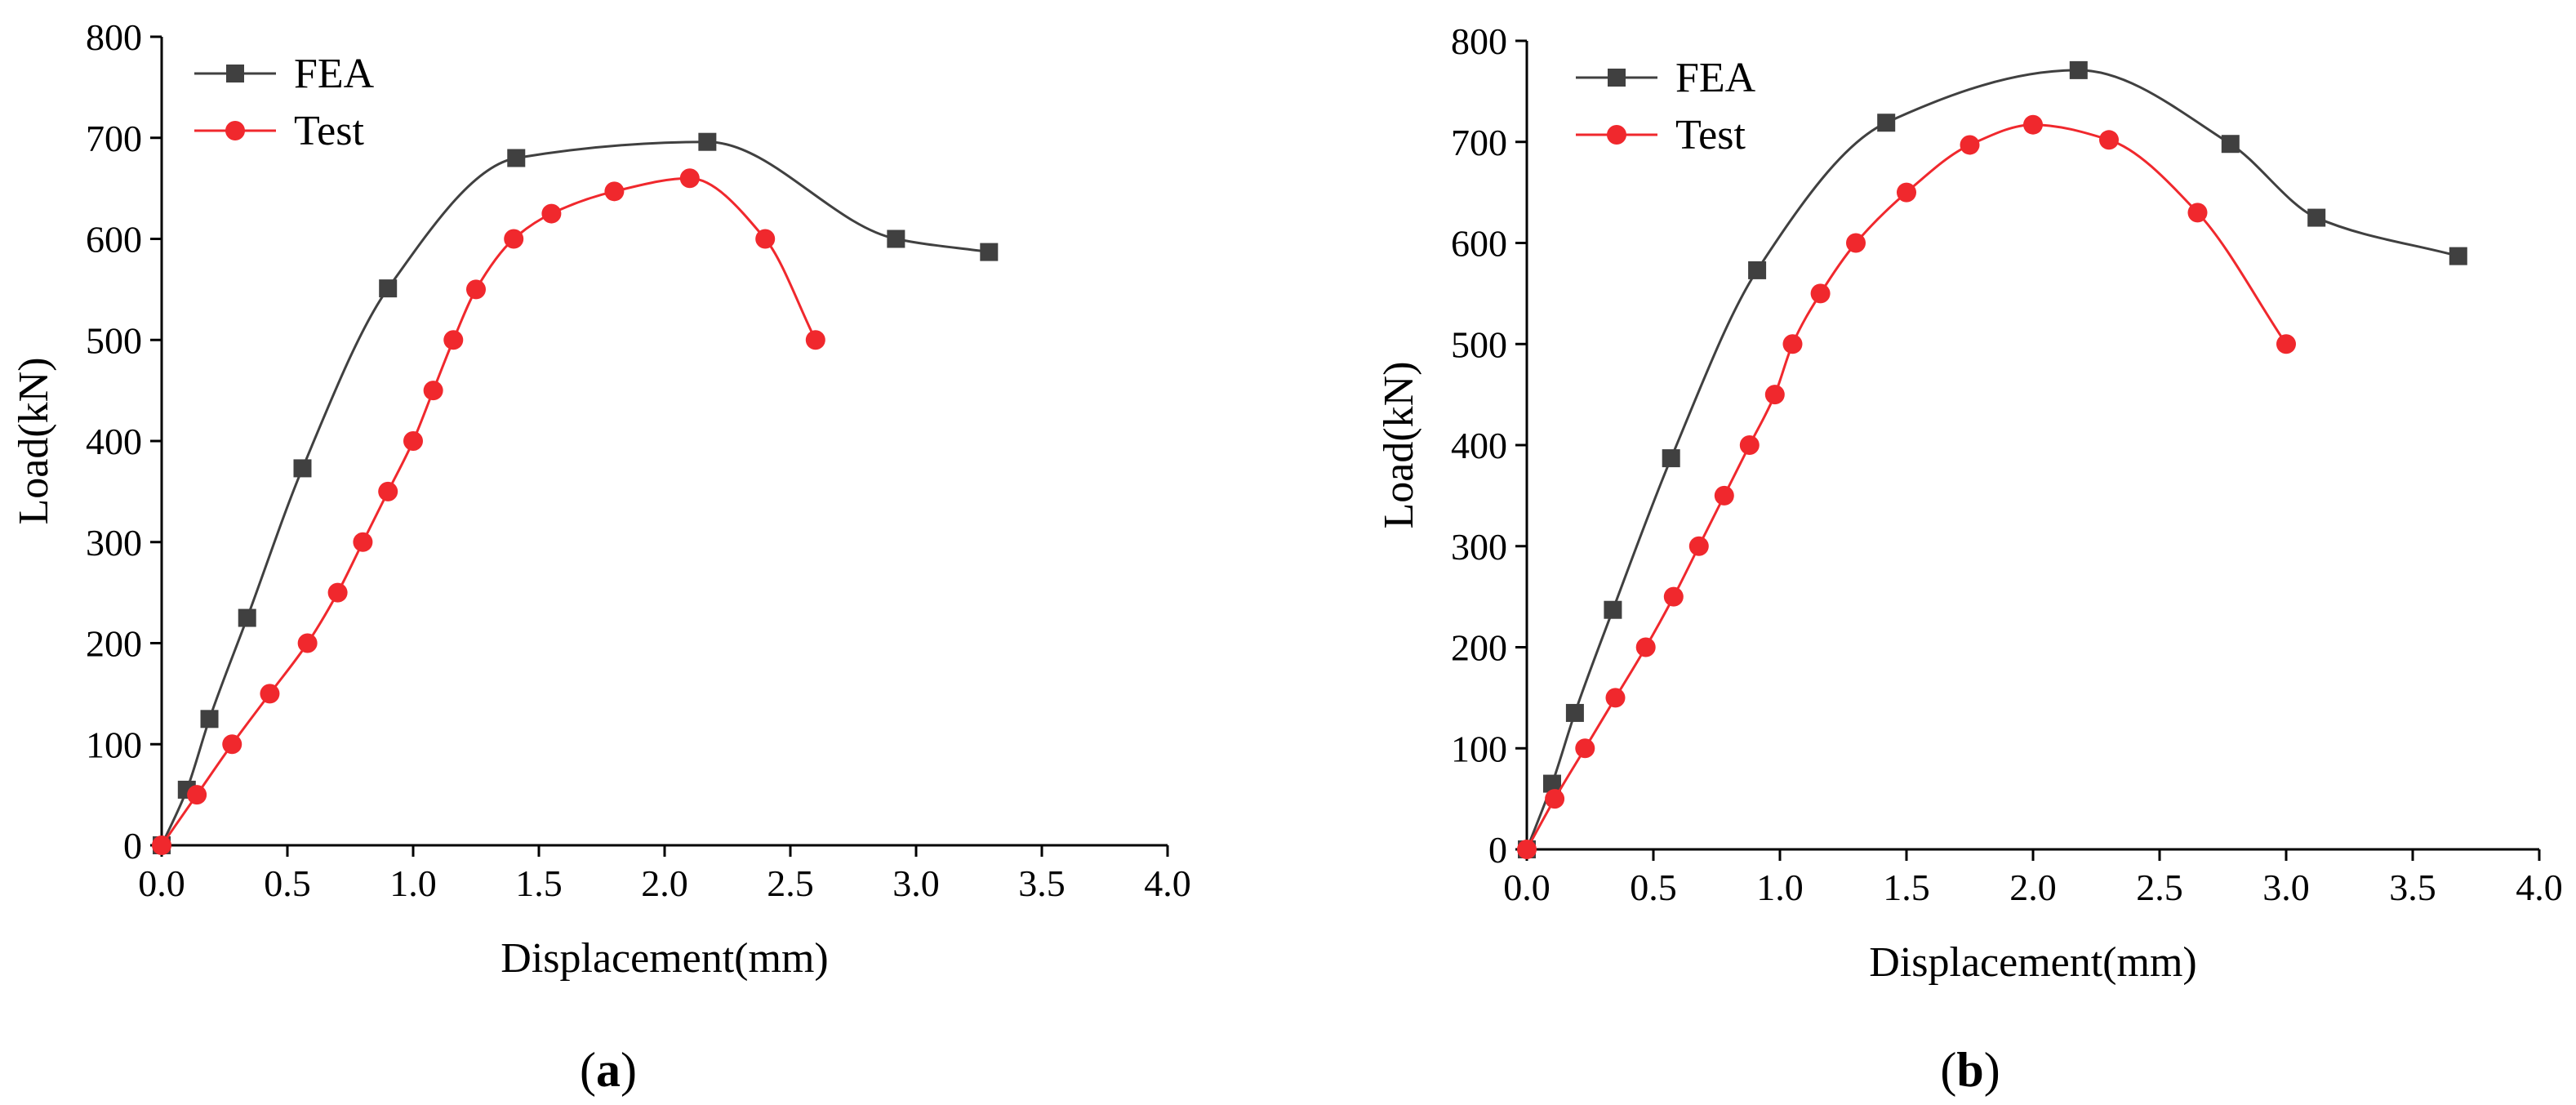 The height and width of the screenshot is (1105, 2576). Describe the element at coordinates (1497, 850) in the screenshot. I see `y-tick-label: 0` at that location.